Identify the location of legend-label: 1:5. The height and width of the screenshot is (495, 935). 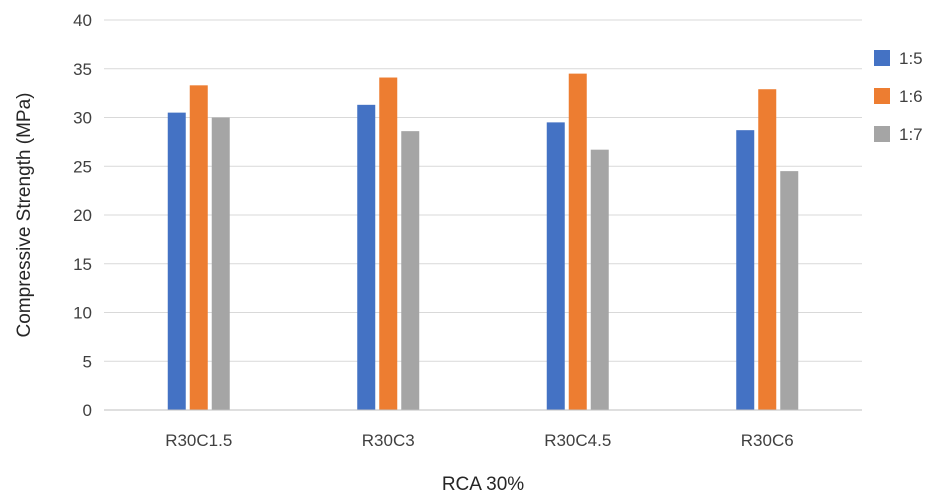
(911, 58).